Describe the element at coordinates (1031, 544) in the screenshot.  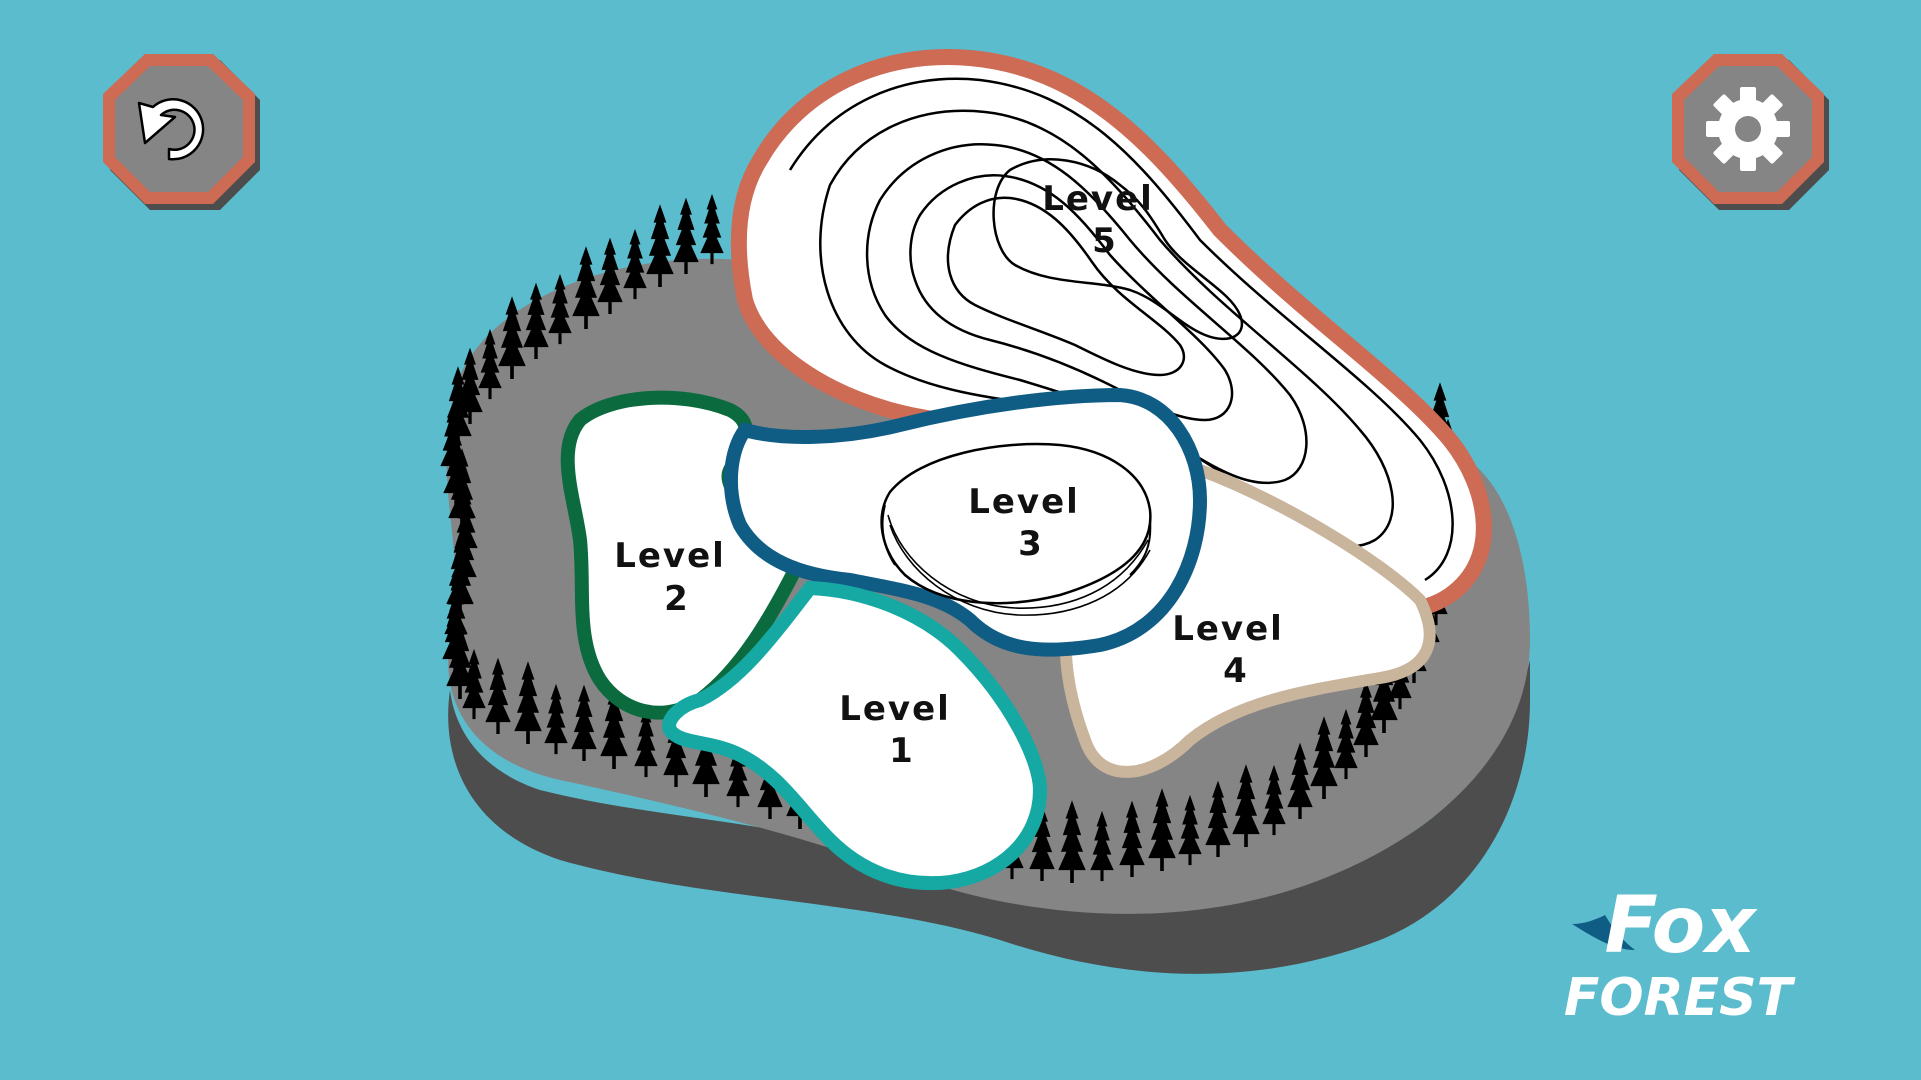
I see `level-3-number: 3` at that location.